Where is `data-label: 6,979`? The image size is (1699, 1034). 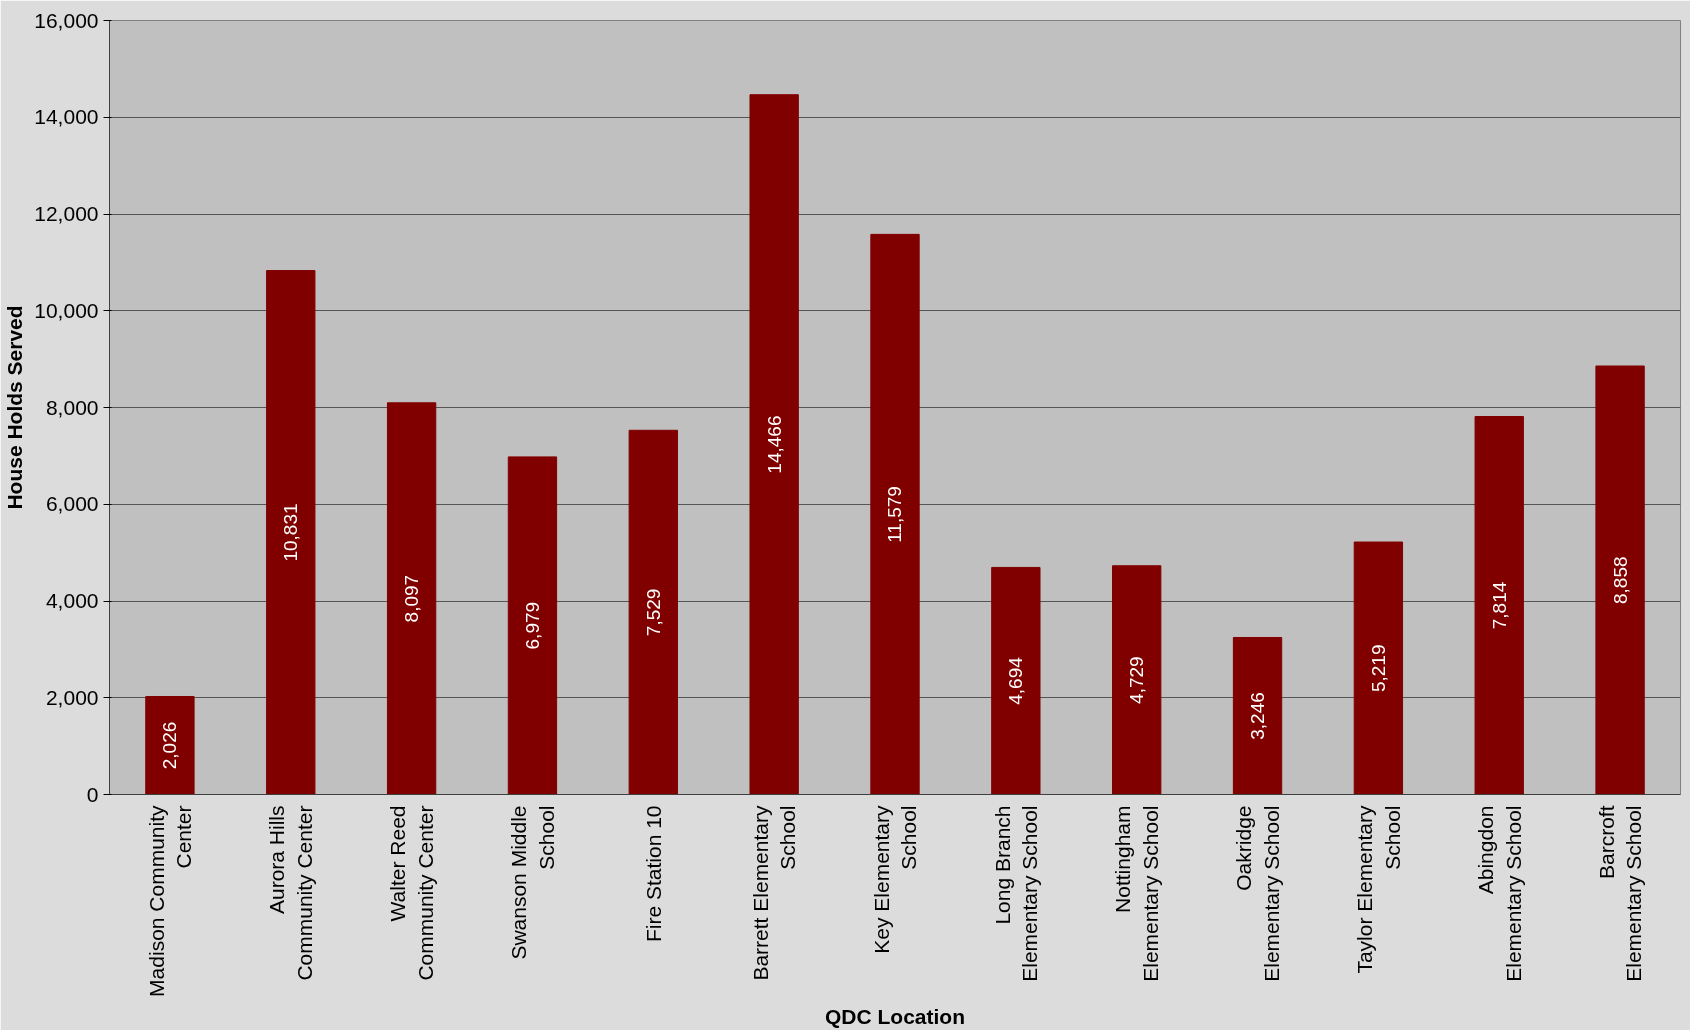 data-label: 6,979 is located at coordinates (532, 625).